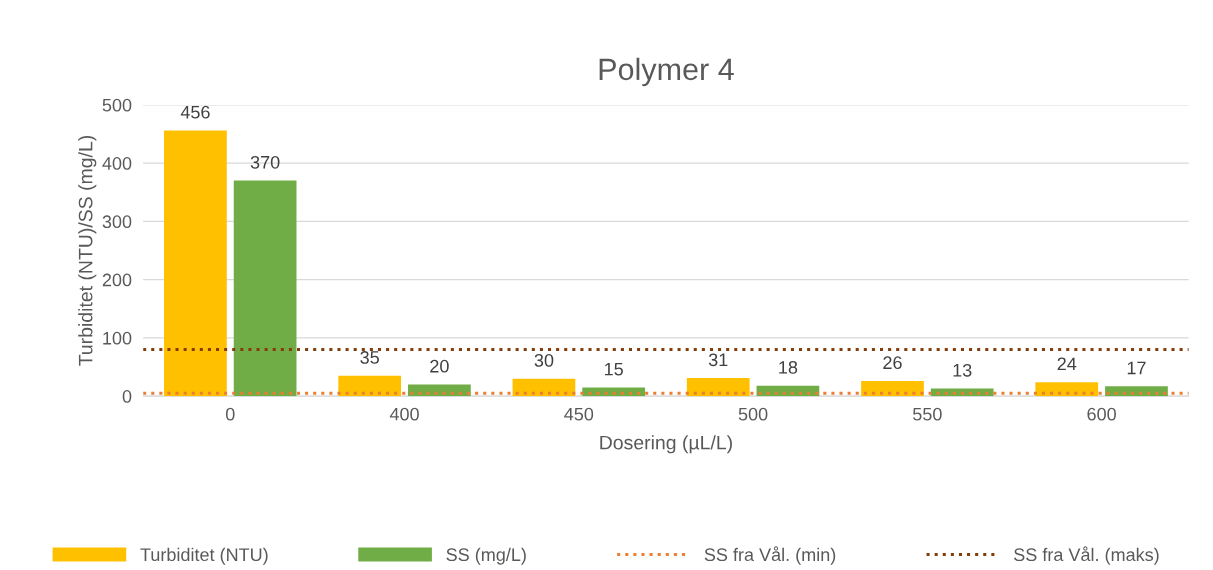  What do you see at coordinates (117, 338) in the screenshot?
I see `y-tick-label: 100` at bounding box center [117, 338].